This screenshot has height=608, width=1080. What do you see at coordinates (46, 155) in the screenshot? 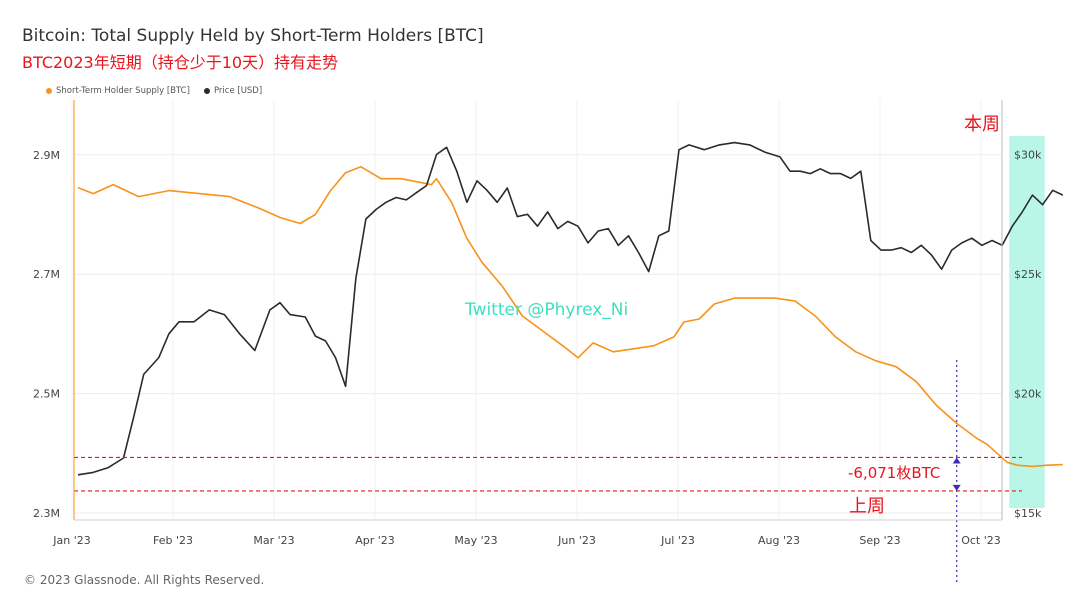
I see `y-left-tick-label: 2.9M` at bounding box center [46, 155].